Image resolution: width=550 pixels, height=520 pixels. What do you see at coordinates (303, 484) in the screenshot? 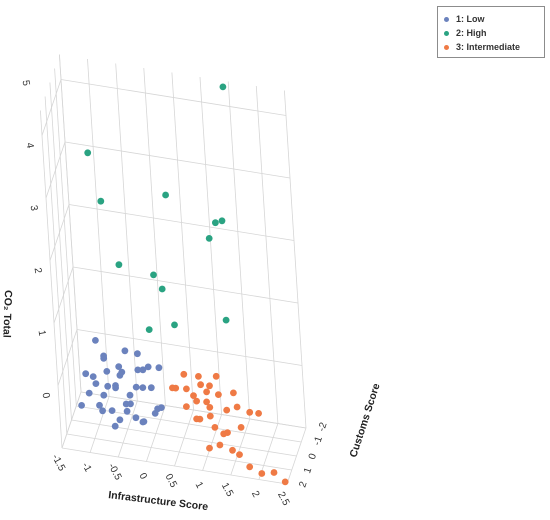
I see `y-tick-label: 2` at bounding box center [303, 484].